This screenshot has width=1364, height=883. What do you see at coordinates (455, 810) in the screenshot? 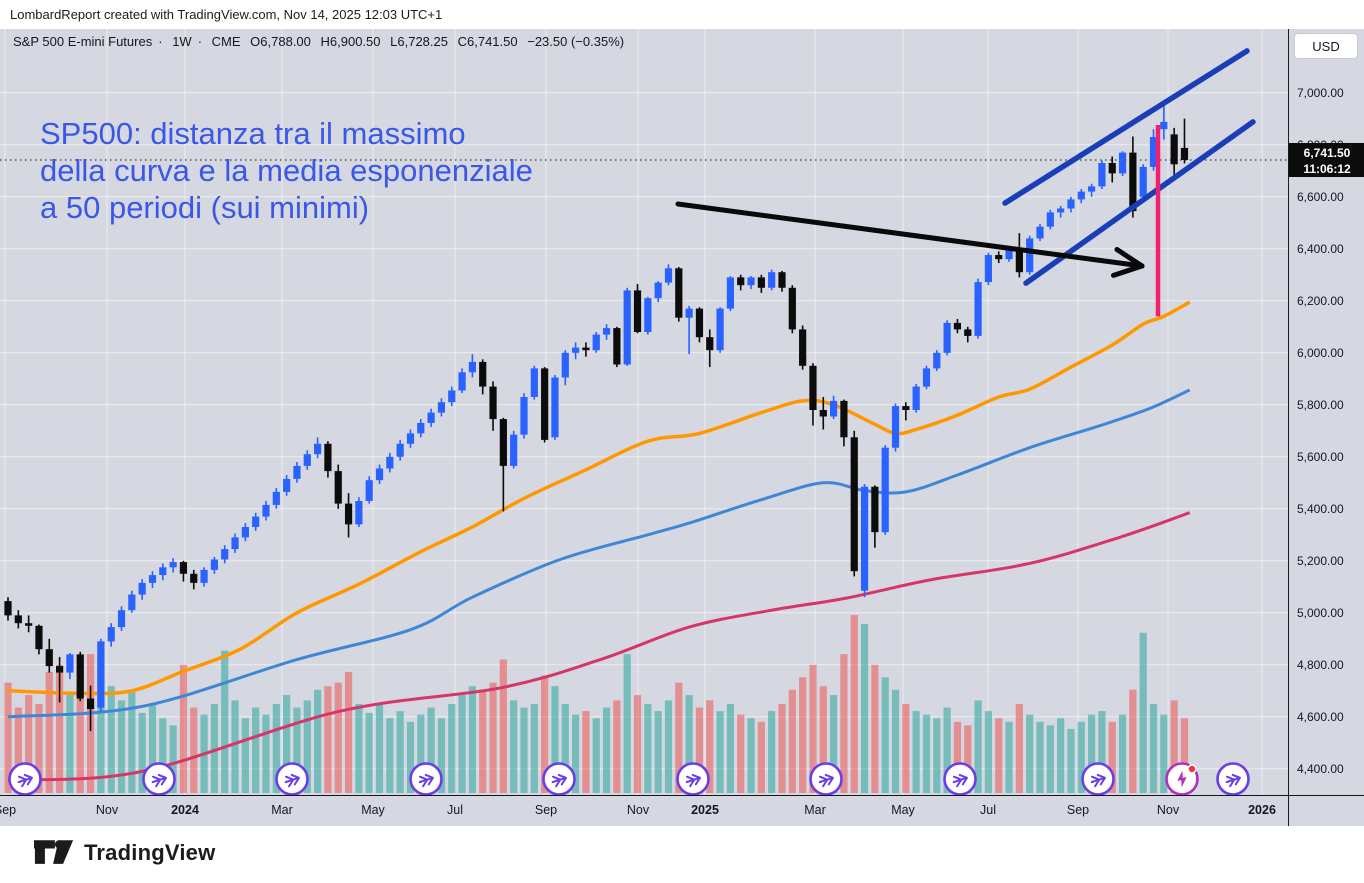
I see `time-tick-label: Jul` at bounding box center [455, 810].